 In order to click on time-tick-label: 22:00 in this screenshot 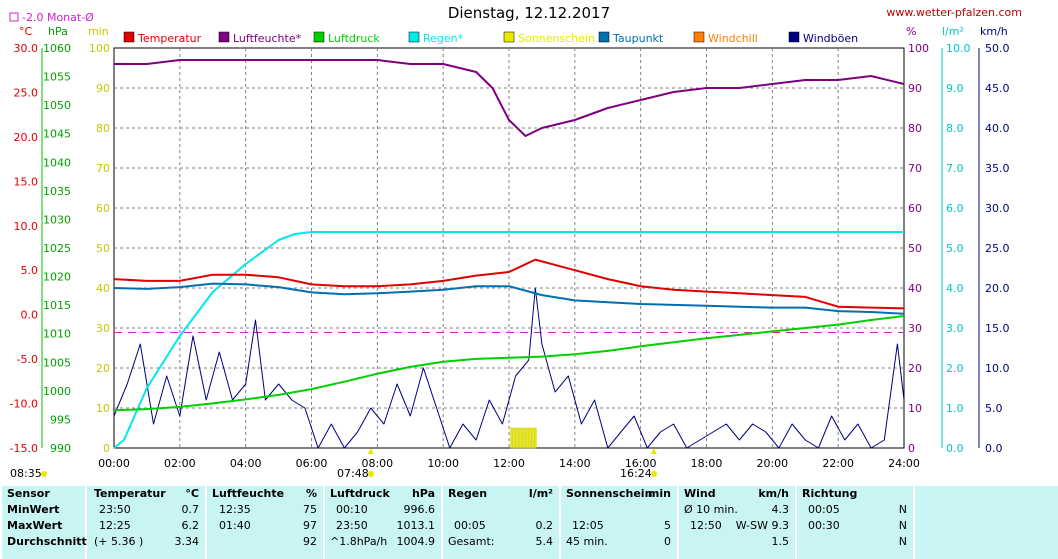, I will do `click(838, 463)`.